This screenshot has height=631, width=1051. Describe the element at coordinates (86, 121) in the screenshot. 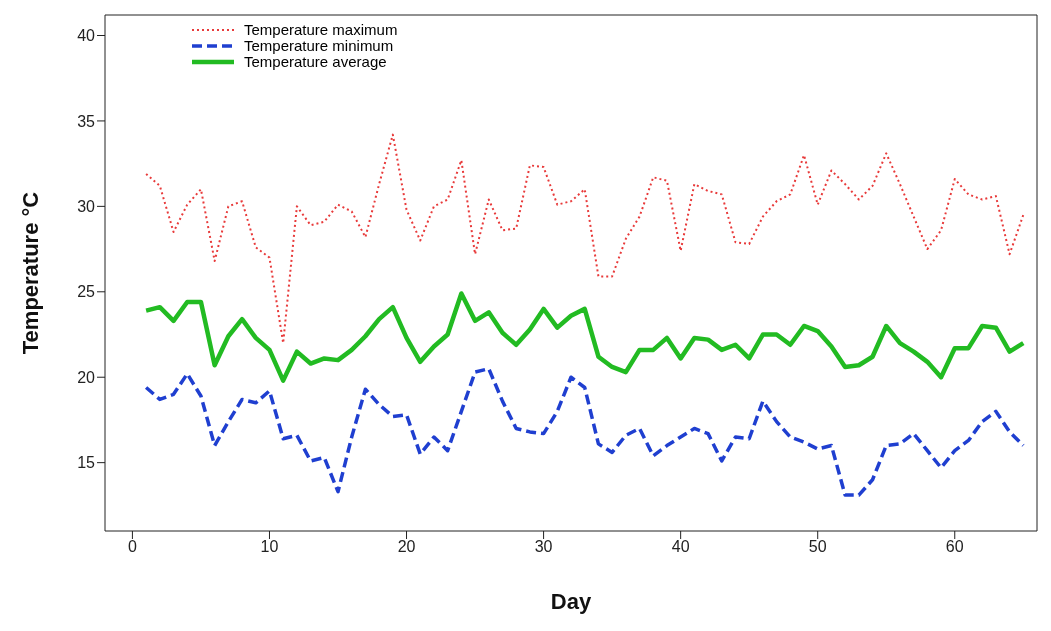

I see `y-tick-label: 35` at that location.